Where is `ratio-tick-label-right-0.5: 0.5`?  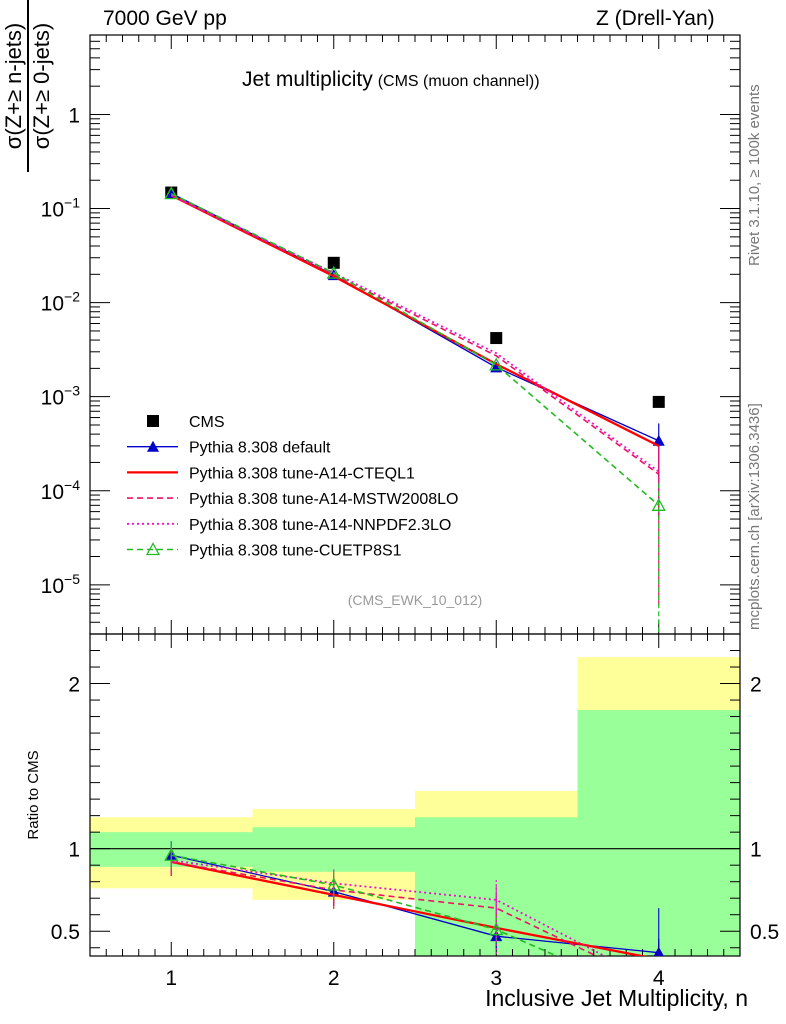
ratio-tick-label-right-0.5: 0.5 is located at coordinates (764, 932).